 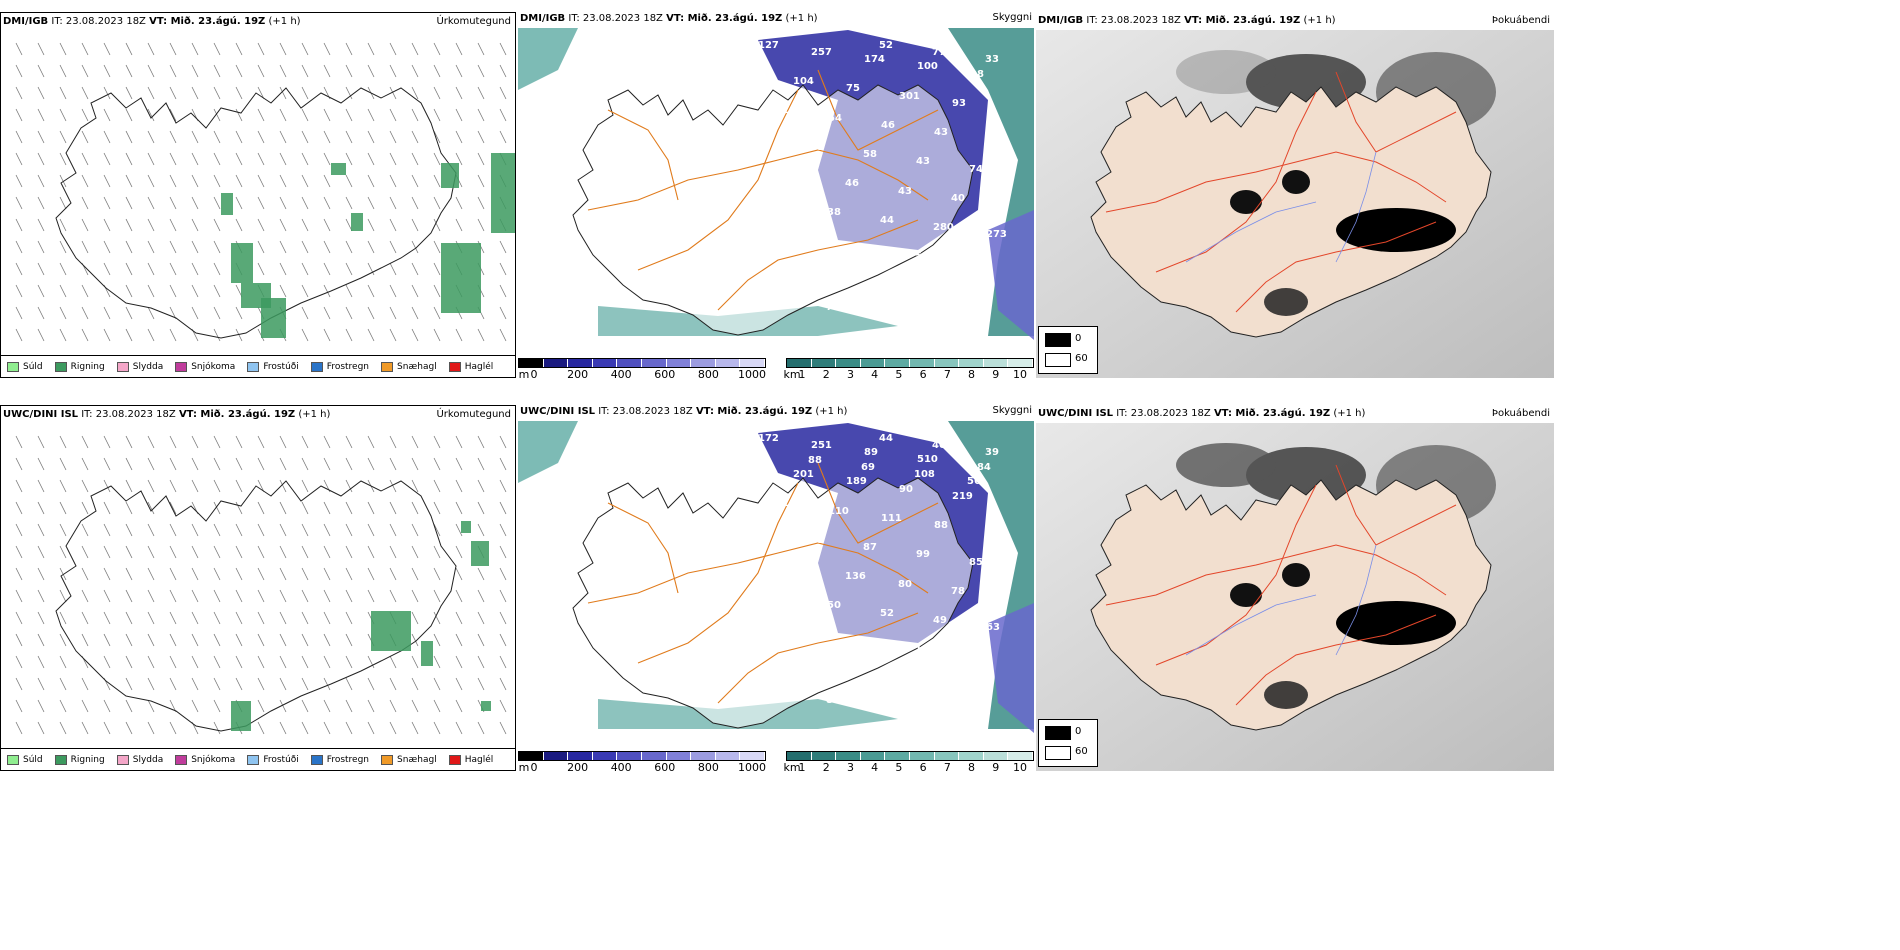 What do you see at coordinates (870, 154) in the screenshot?
I see `cloud-base-value: 58` at bounding box center [870, 154].